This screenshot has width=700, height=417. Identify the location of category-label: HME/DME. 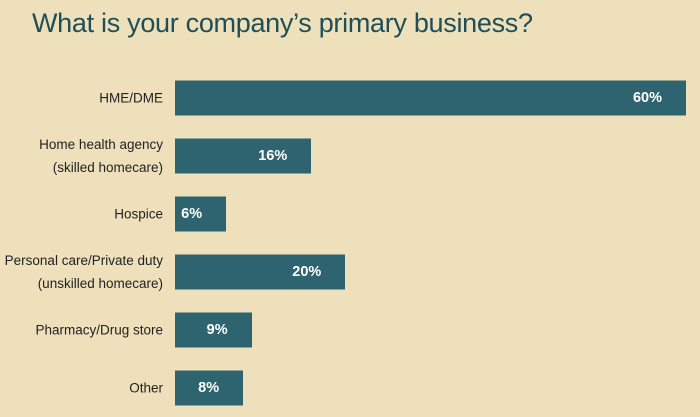
(131, 98).